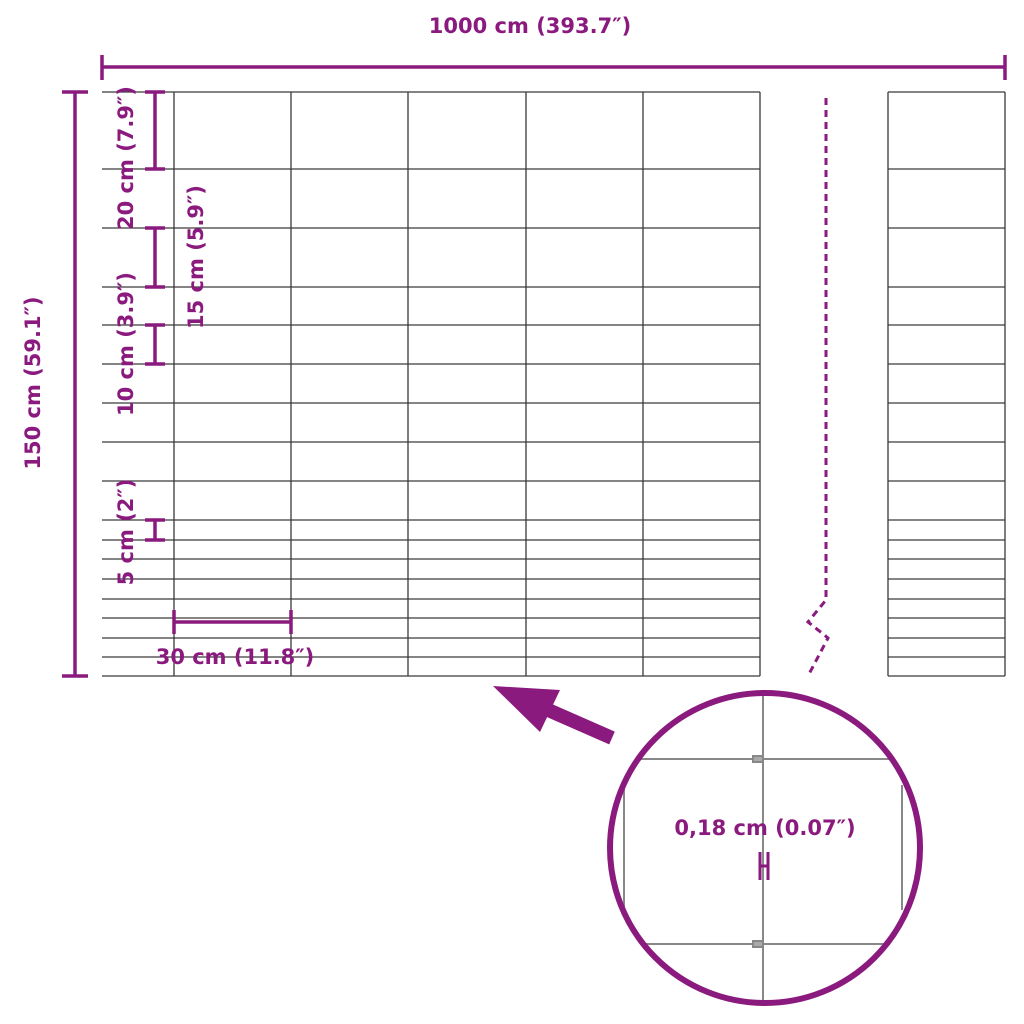 The height and width of the screenshot is (1024, 1024). I want to click on height-label: 150 cm (59.1″), so click(33, 382).